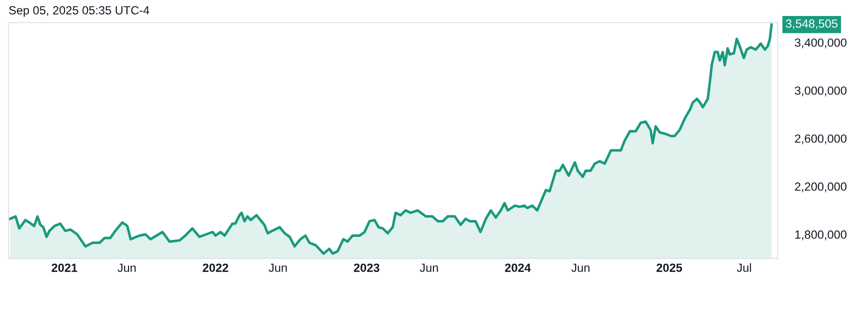 This screenshot has height=323, width=850. What do you see at coordinates (367, 268) in the screenshot?
I see `x-tick-label: 2023` at bounding box center [367, 268].